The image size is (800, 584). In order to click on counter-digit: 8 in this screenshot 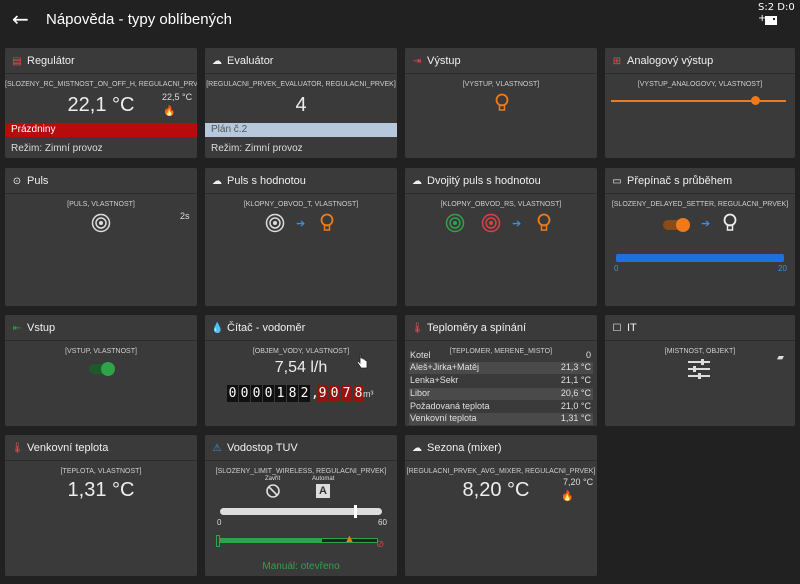, I will do `click(292, 393)`.